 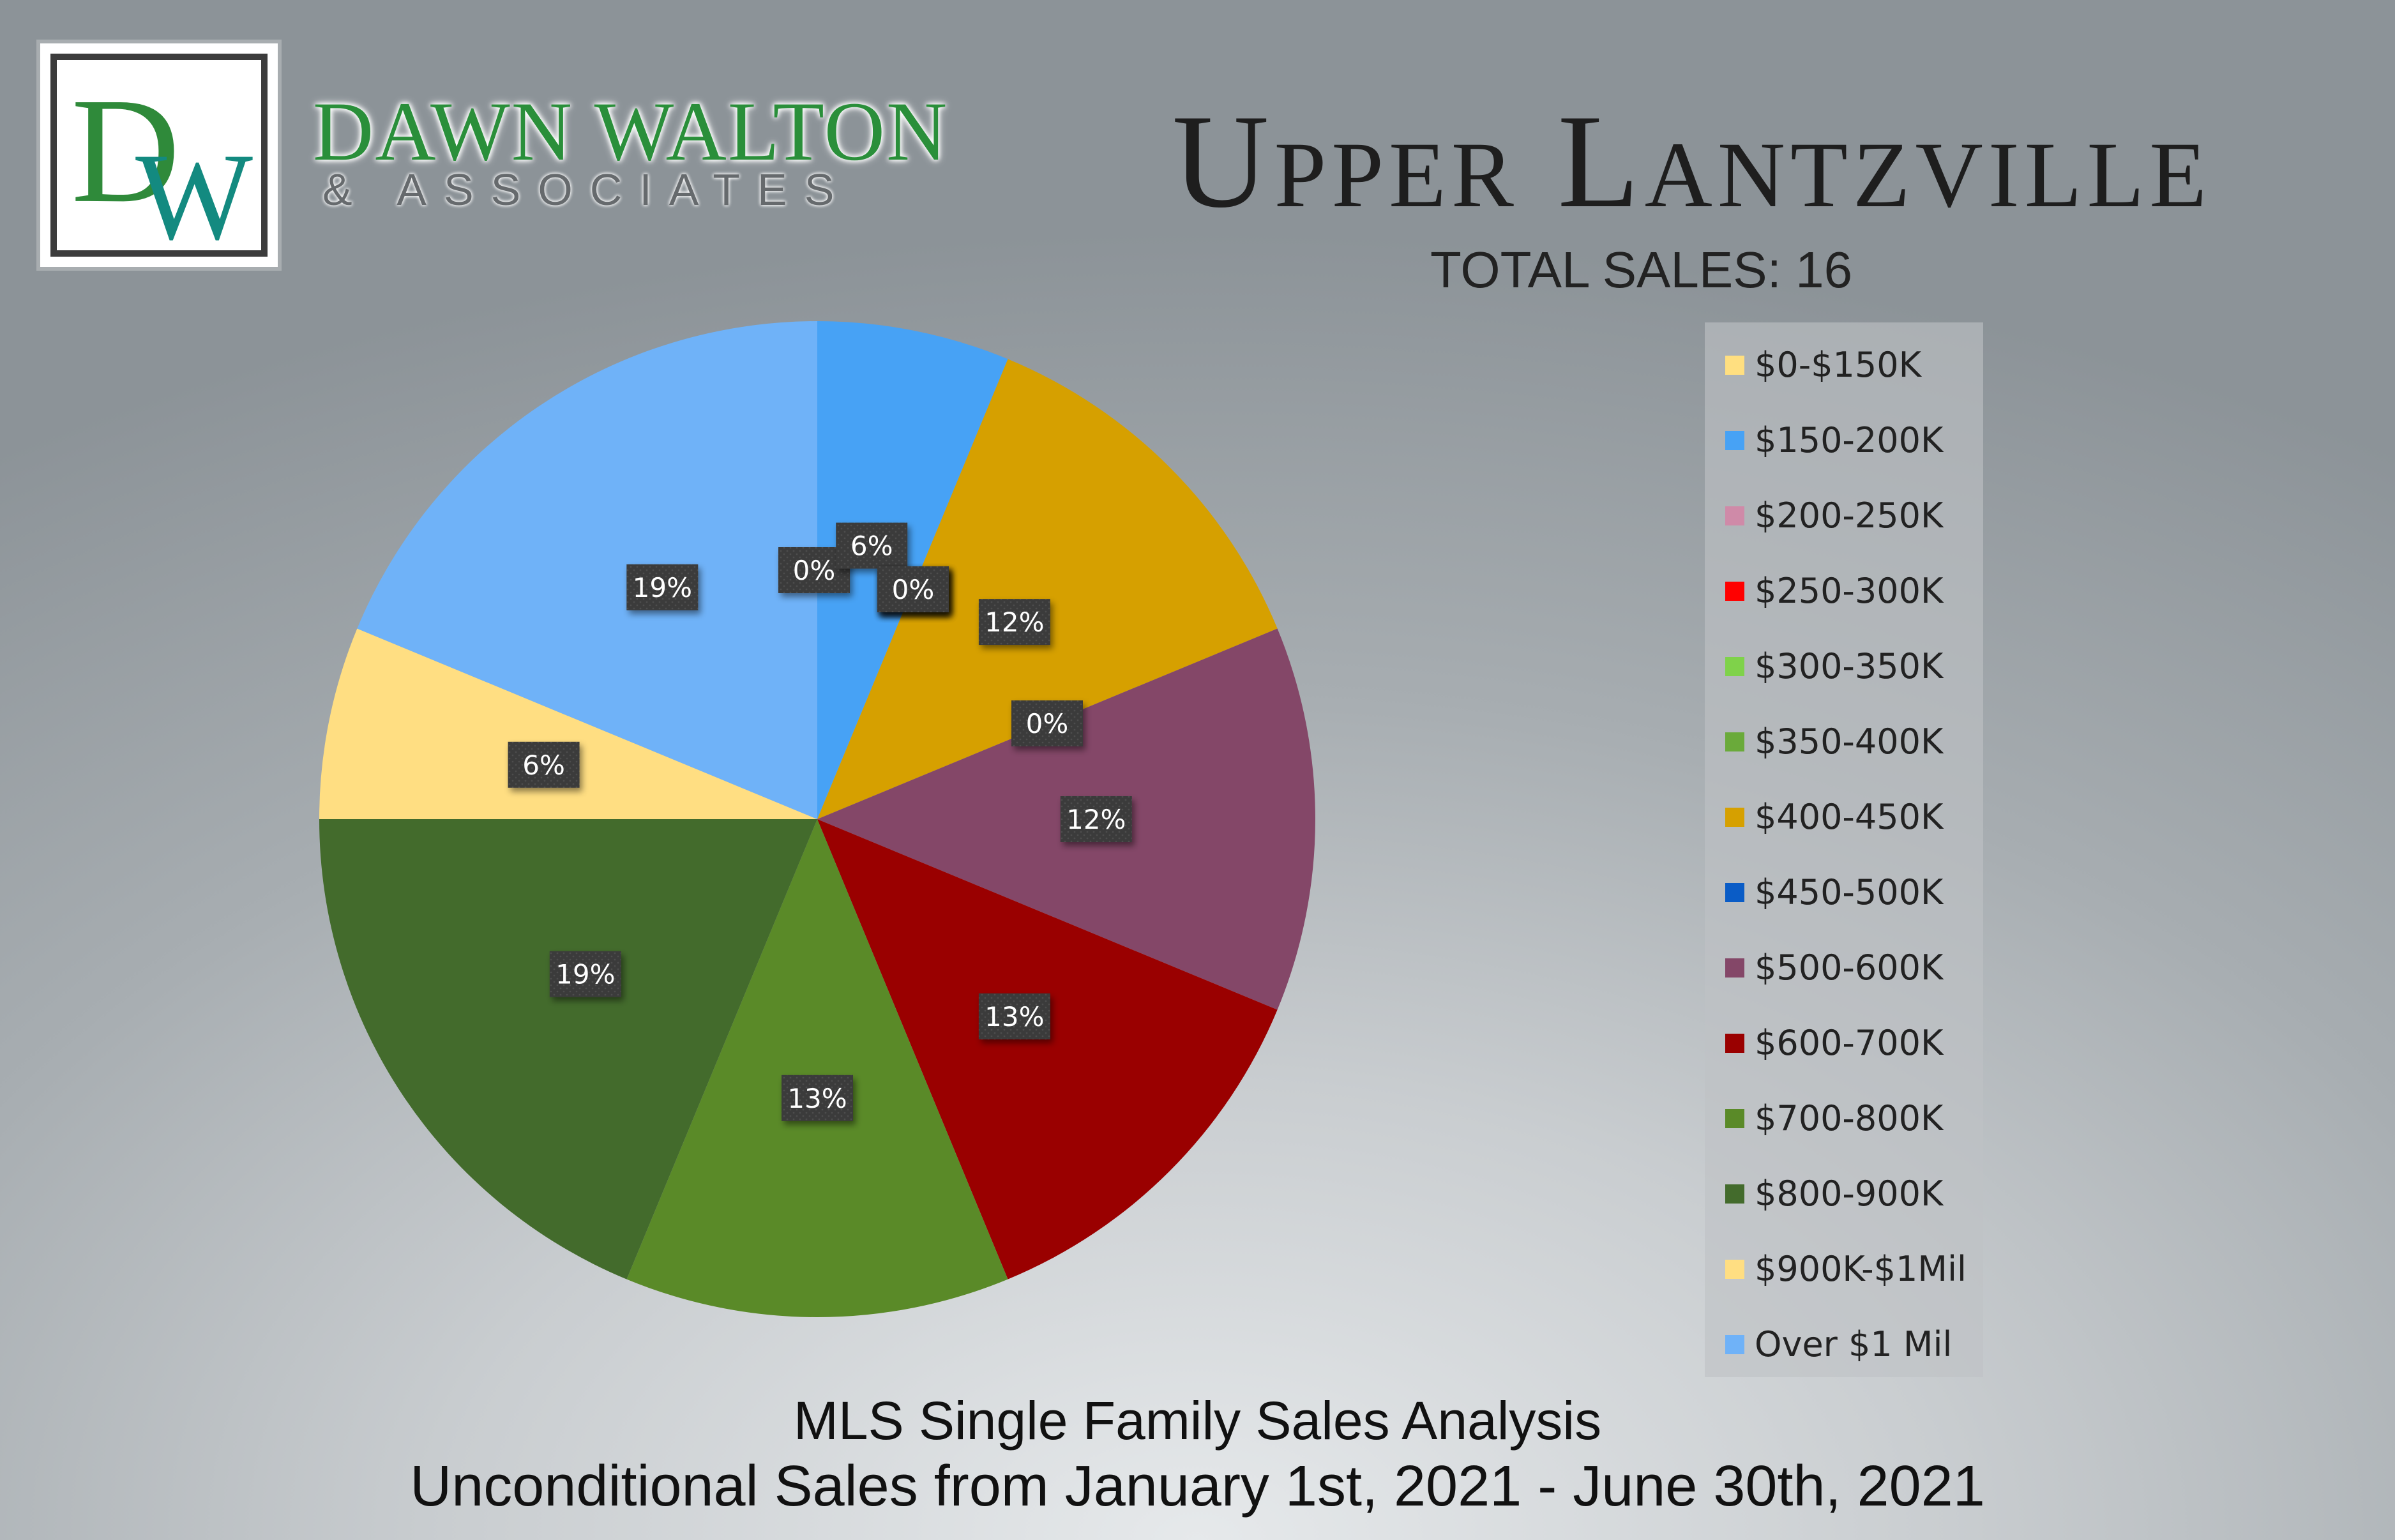 What do you see at coordinates (1692, 161) in the screenshot?
I see `page-title: Upper Lantzville` at bounding box center [1692, 161].